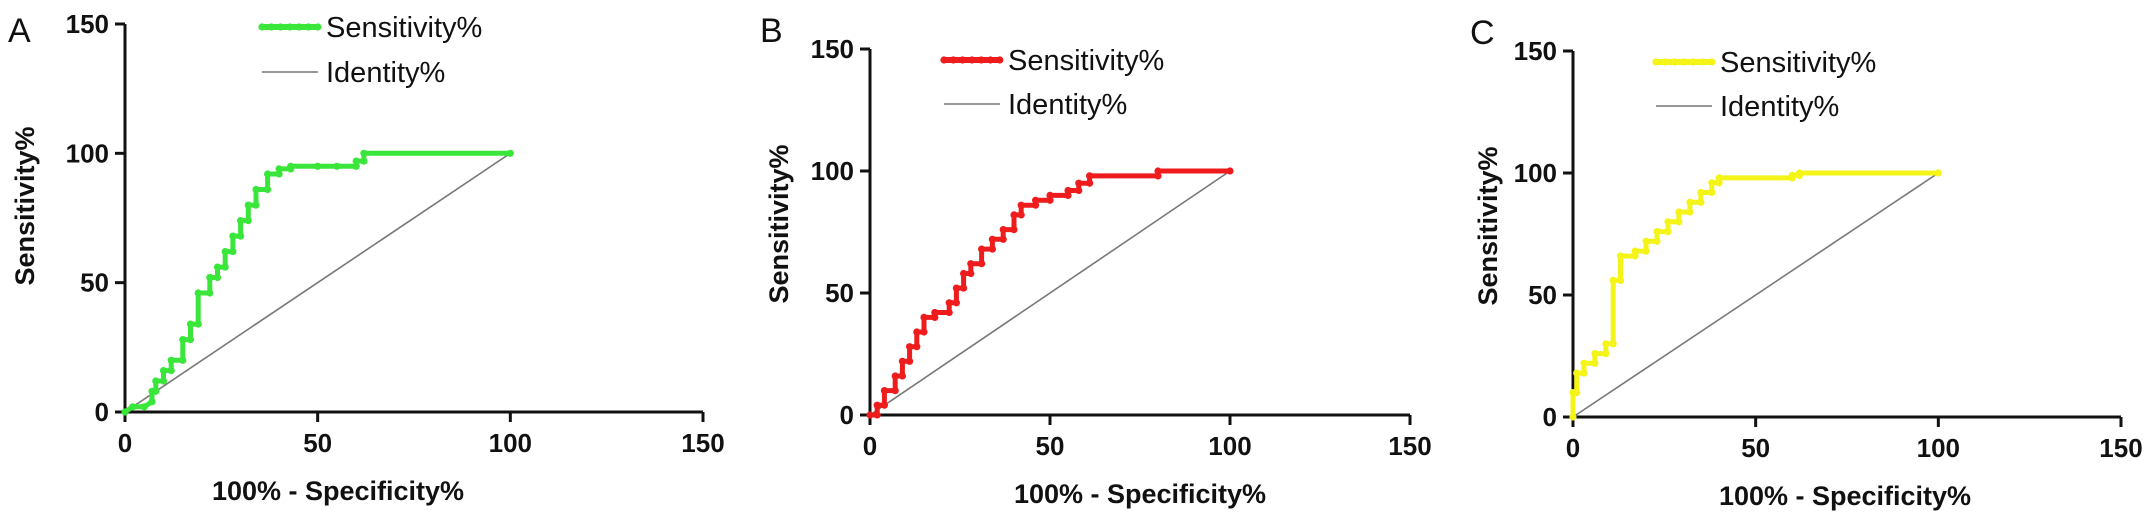  I want to click on y-axis-title: Sensitivity%, so click(779, 223).